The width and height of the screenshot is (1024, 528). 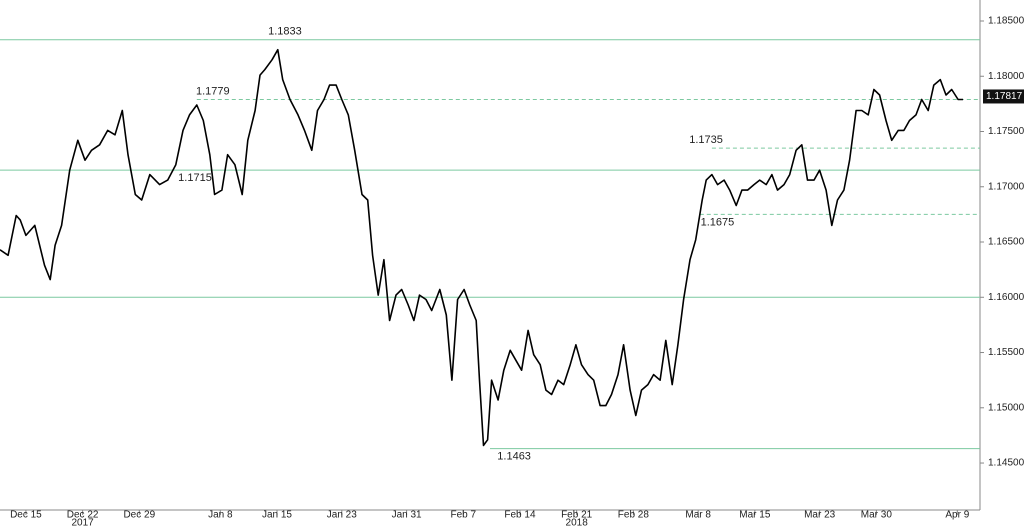 I want to click on x-tick-label: Jan 23, so click(x=342, y=515).